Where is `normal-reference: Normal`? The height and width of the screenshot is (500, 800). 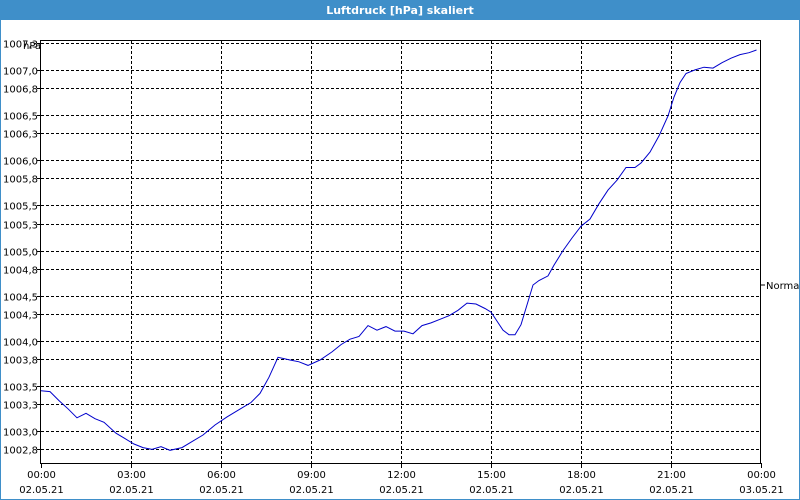
normal-reference: Normal is located at coordinates (780, 286).